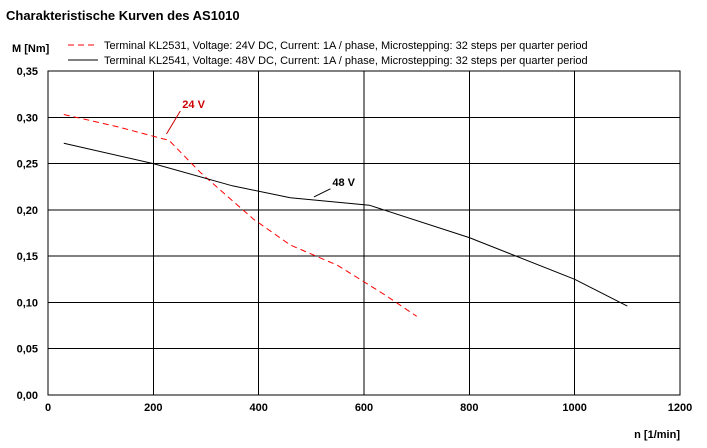  What do you see at coordinates (680, 408) in the screenshot?
I see `x-tick-label: 1200` at bounding box center [680, 408].